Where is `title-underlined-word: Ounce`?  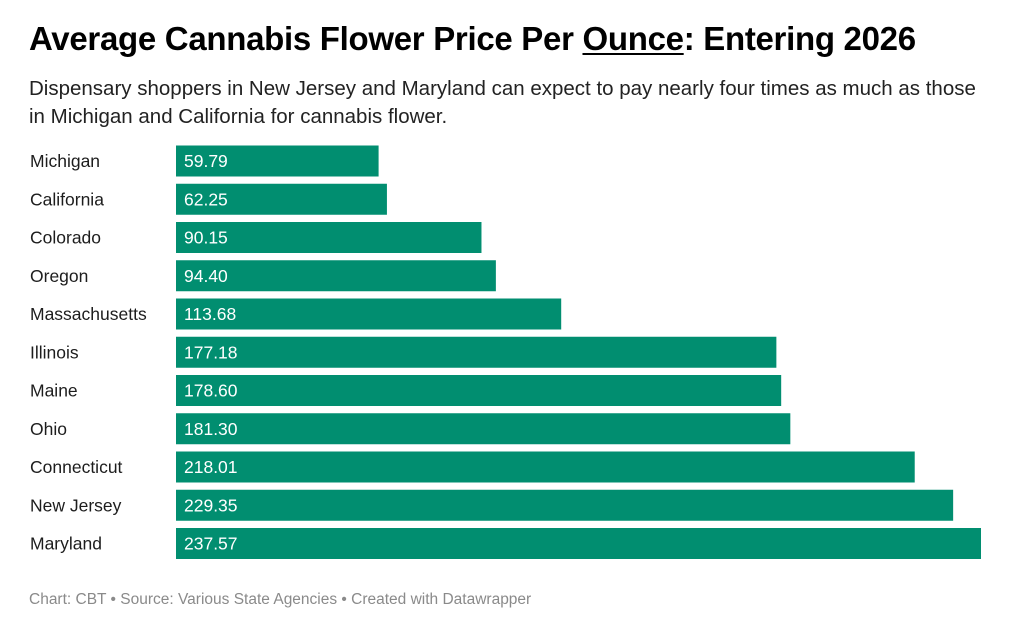 title-underlined-word: Ounce is located at coordinates (633, 38).